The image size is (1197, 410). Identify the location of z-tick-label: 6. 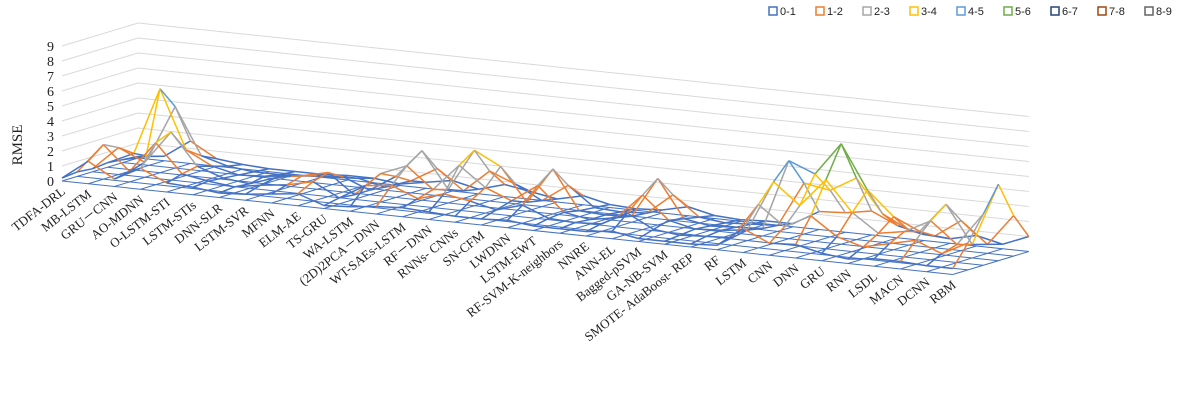
(50, 92).